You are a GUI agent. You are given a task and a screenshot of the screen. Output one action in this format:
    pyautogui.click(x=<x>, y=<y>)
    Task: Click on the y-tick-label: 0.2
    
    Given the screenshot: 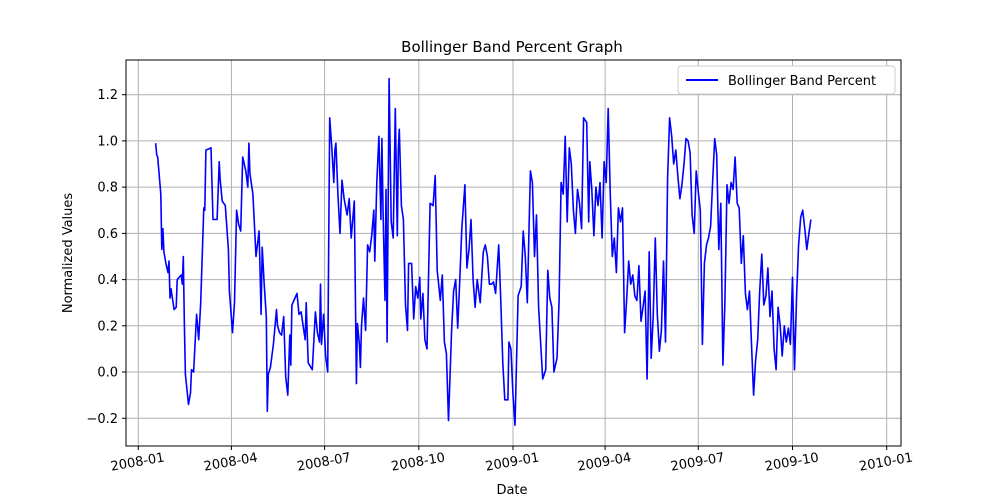 What is the action you would take?
    pyautogui.click(x=107, y=326)
    